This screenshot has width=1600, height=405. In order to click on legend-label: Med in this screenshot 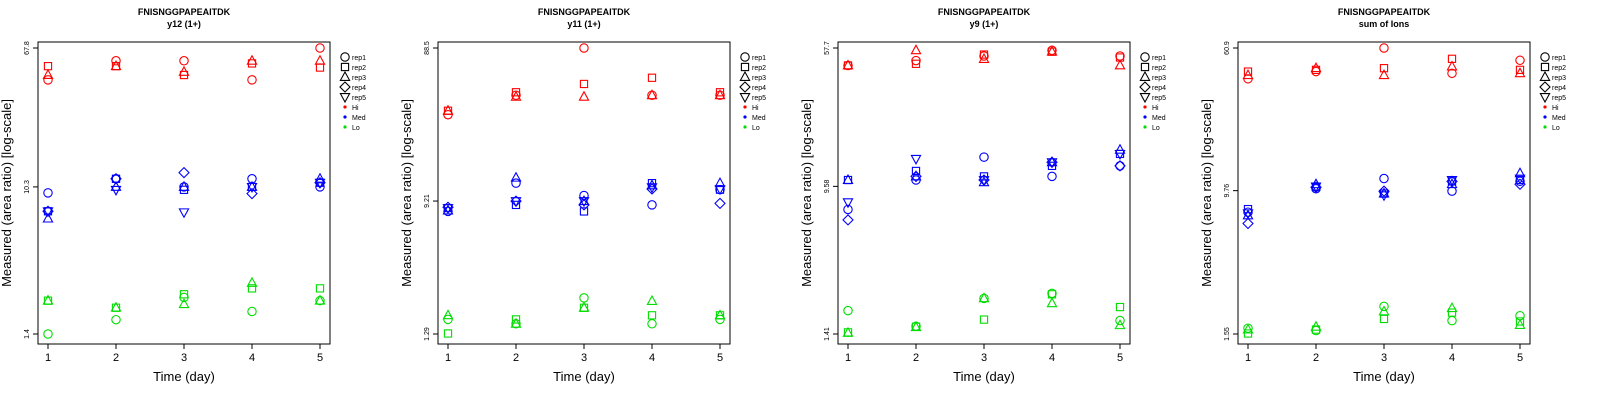, I will do `click(1559, 118)`.